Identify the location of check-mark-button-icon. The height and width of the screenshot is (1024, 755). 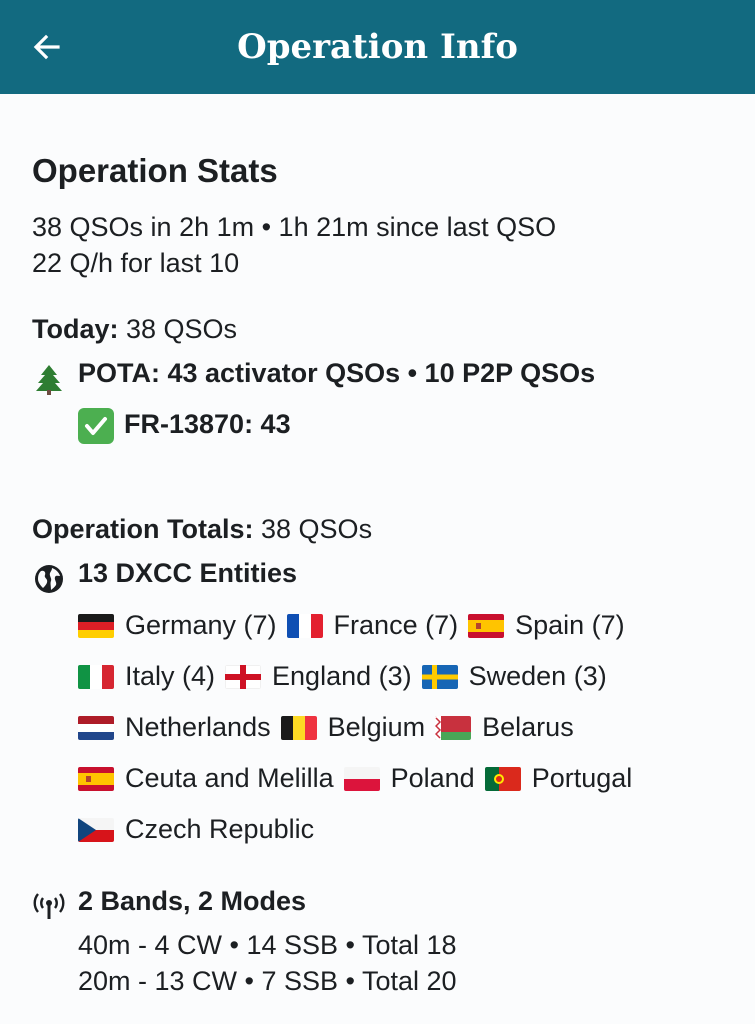
(96, 426).